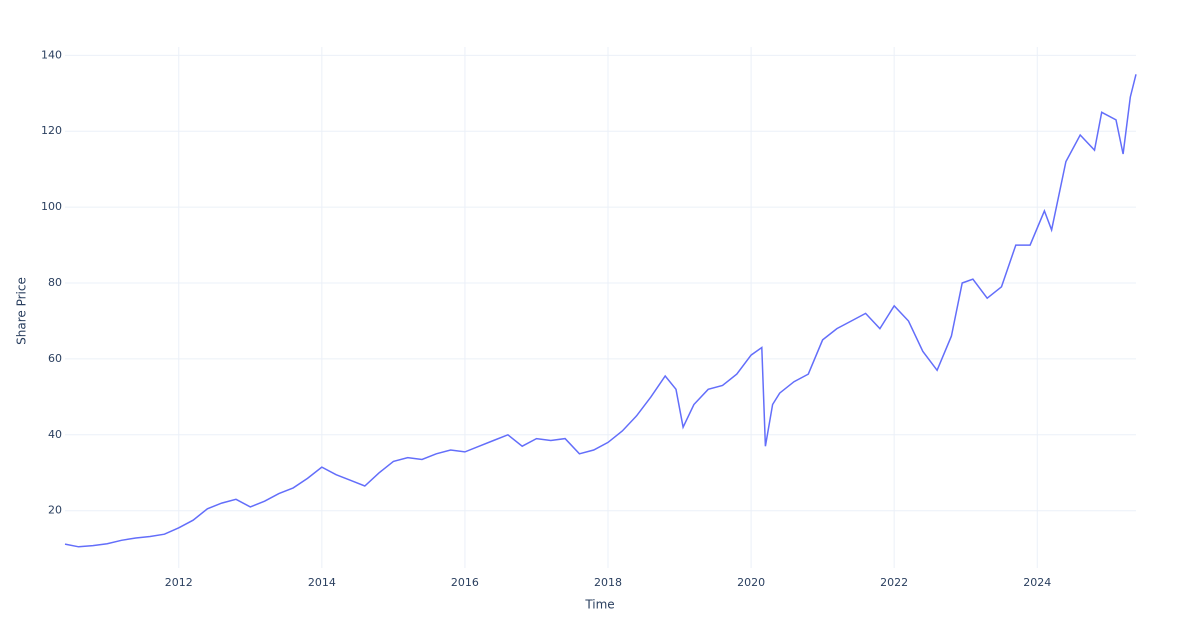  Describe the element at coordinates (55, 510) in the screenshot. I see `y-tick-label: 20` at that location.